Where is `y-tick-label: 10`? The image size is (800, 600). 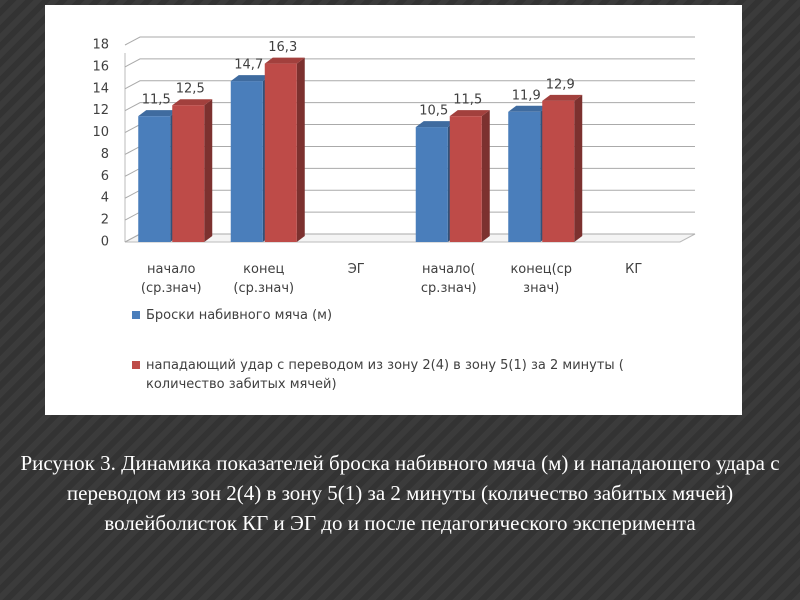 y-tick-label: 10 is located at coordinates (100, 132).